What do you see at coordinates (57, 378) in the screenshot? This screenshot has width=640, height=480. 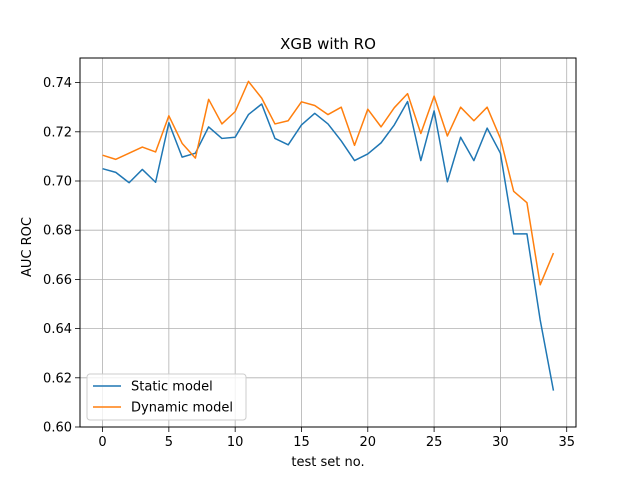 I see `y-tick-label: 0.62` at bounding box center [57, 378].